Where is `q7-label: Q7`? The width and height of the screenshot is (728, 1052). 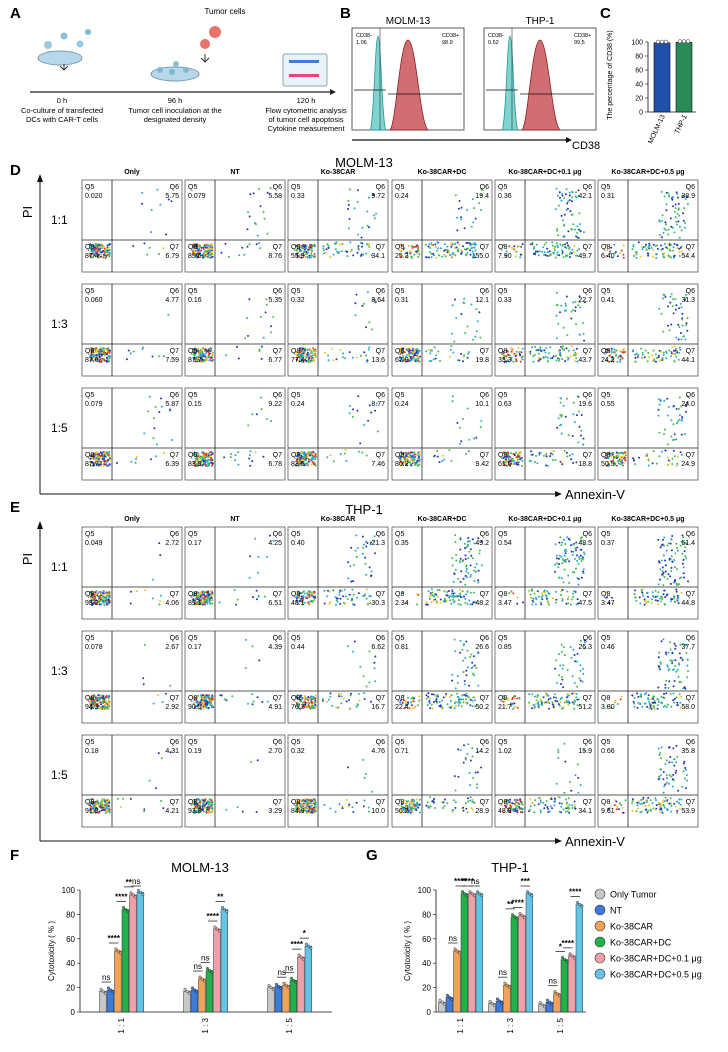
q7-label: Q7 is located at coordinates (277, 594).